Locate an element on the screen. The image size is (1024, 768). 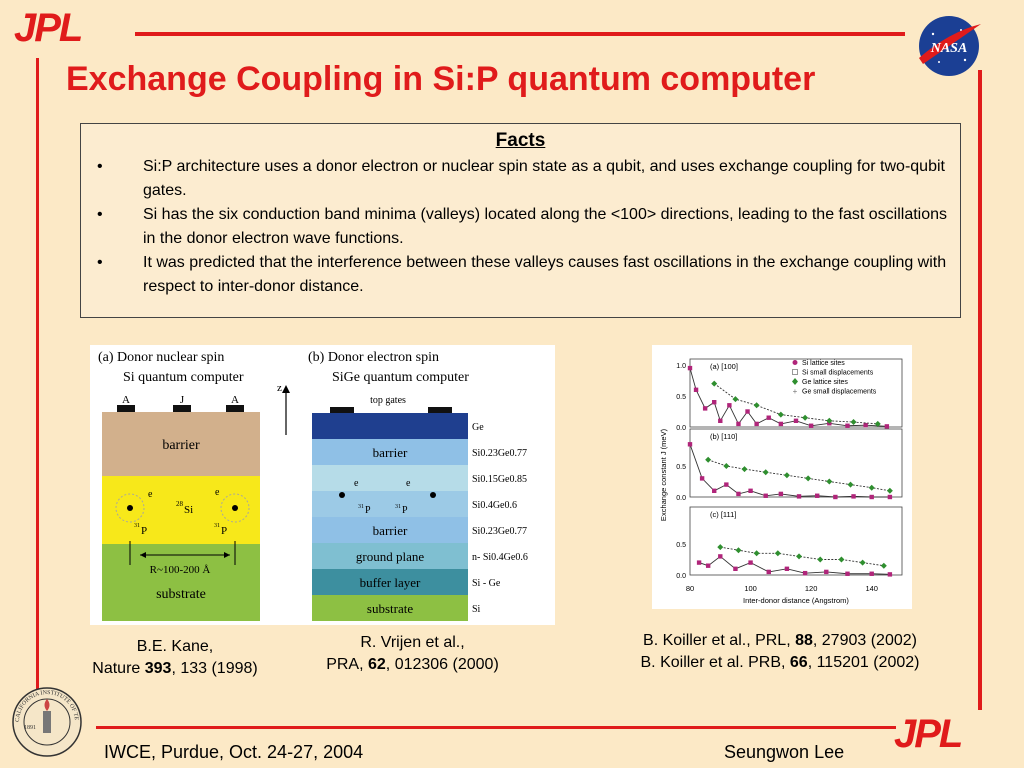
gate-a1 is located at coordinates (126, 408).